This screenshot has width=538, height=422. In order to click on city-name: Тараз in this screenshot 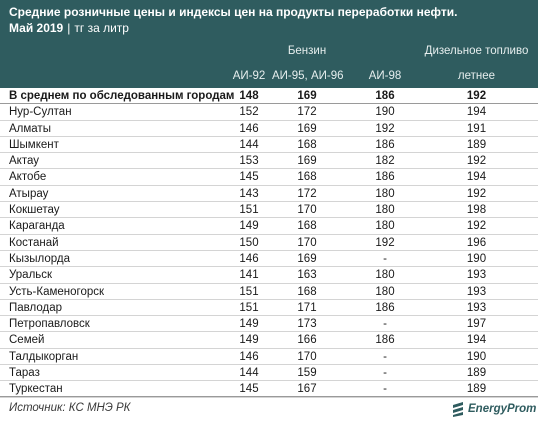, I will do `click(24, 373)`.